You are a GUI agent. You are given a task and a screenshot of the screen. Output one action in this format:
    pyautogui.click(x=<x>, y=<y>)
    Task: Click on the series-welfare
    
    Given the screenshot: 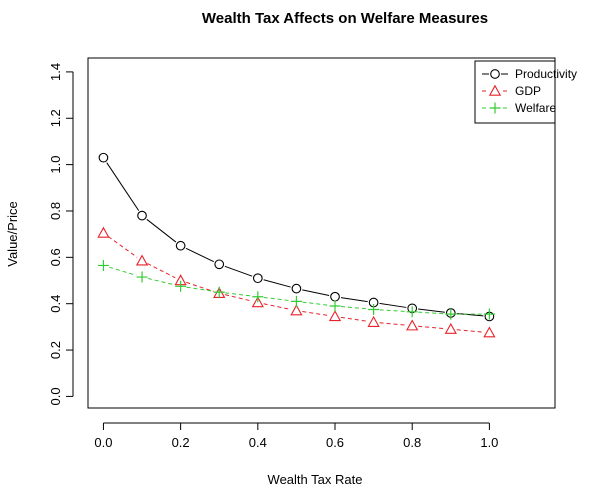 What is the action you would take?
    pyautogui.click(x=296, y=289)
    